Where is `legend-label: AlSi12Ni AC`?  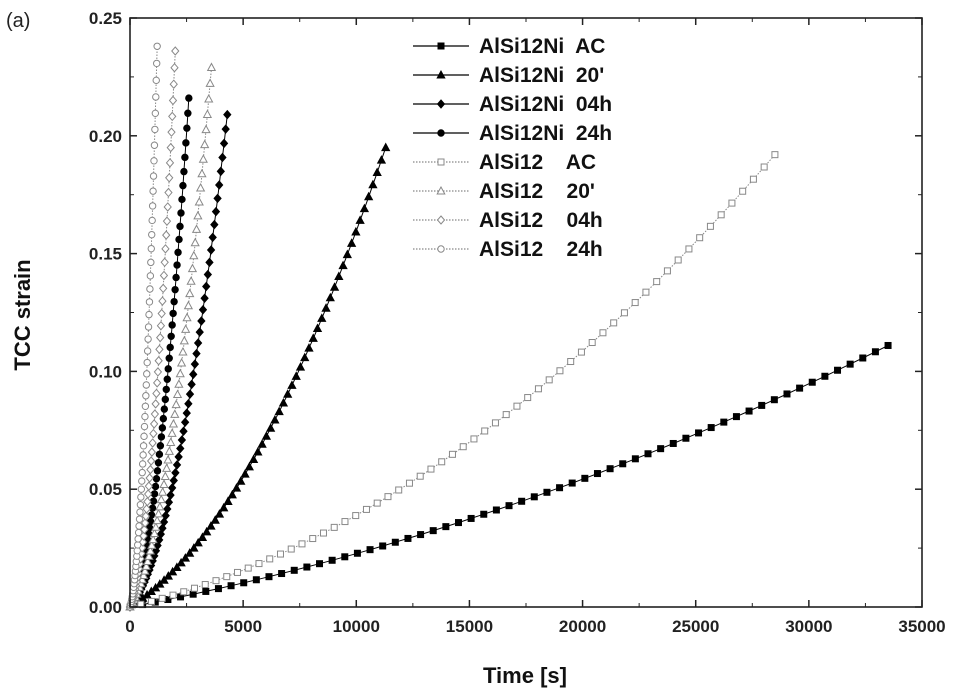
legend-label: AlSi12Ni AC is located at coordinates (542, 46).